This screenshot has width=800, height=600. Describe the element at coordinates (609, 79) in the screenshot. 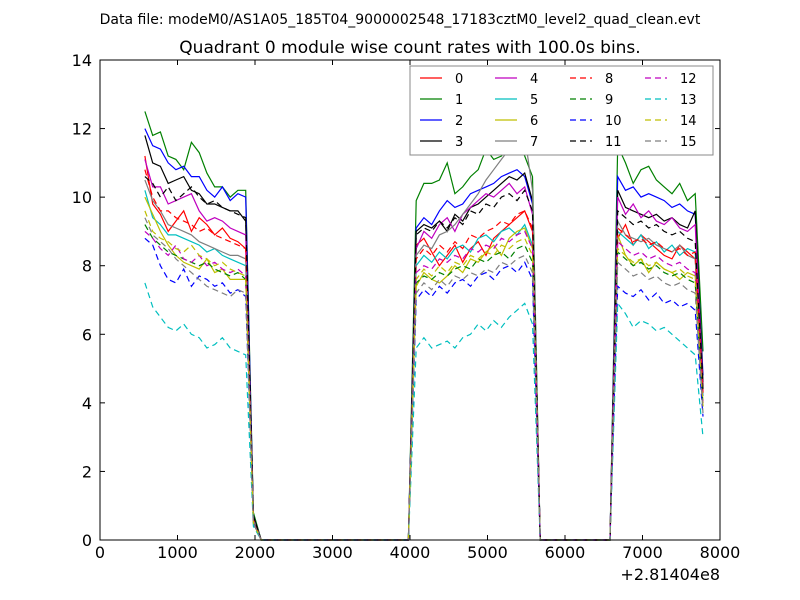

I see `legend-label-8: 8` at that location.